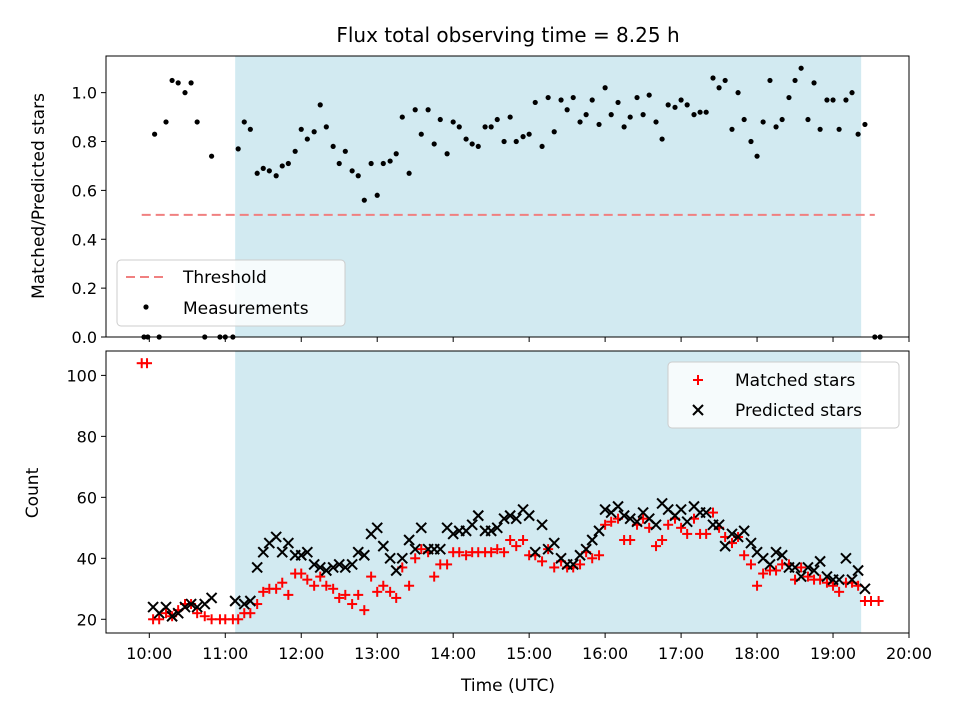  Describe the element at coordinates (87, 497) in the screenshot. I see `y-tick-label: 60` at that location.